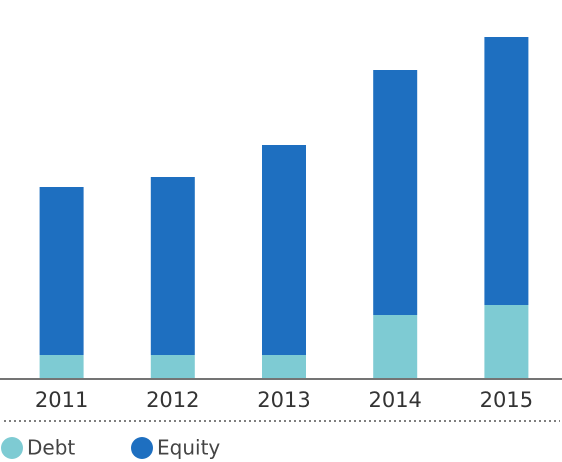 This screenshot has height=462, width=562. Describe the element at coordinates (51, 448) in the screenshot. I see `legend-label: Debt` at that location.